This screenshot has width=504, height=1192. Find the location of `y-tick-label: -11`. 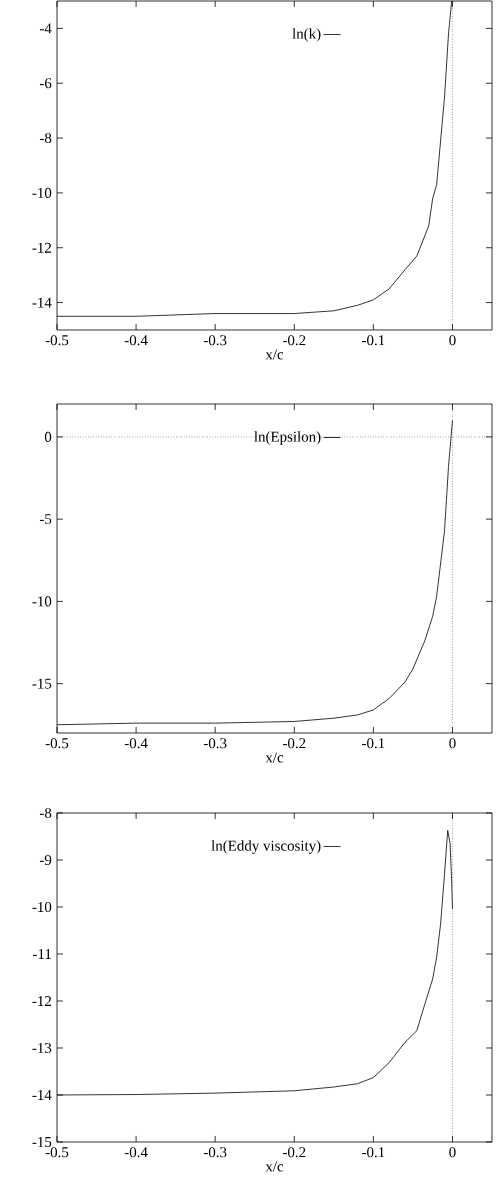

y-tick-label: -11 is located at coordinates (42, 954).